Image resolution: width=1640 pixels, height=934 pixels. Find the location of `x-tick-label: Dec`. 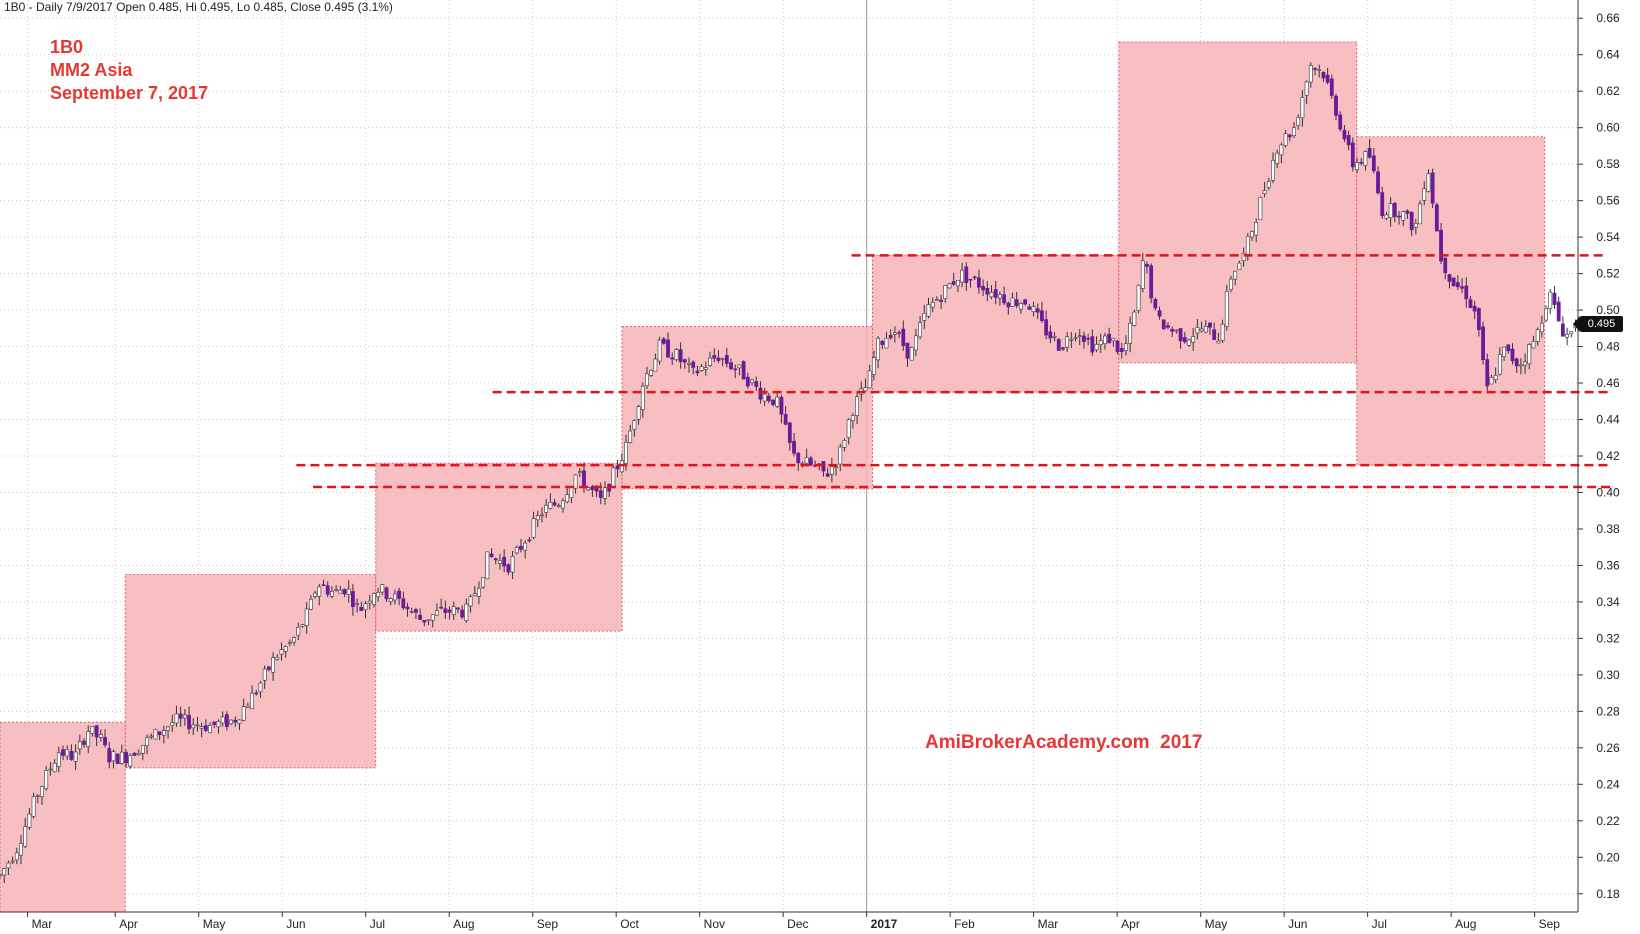

x-tick-label: Dec is located at coordinates (797, 924).